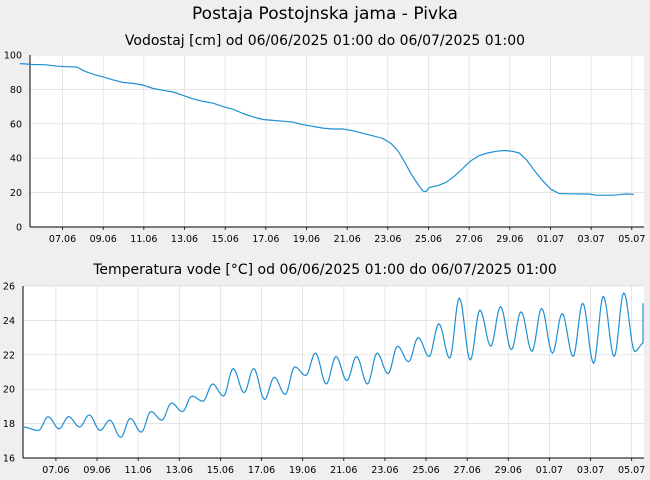 Image resolution: width=650 pixels, height=480 pixels. Describe the element at coordinates (9, 287) in the screenshot. I see `y-tick-label: 26` at that location.